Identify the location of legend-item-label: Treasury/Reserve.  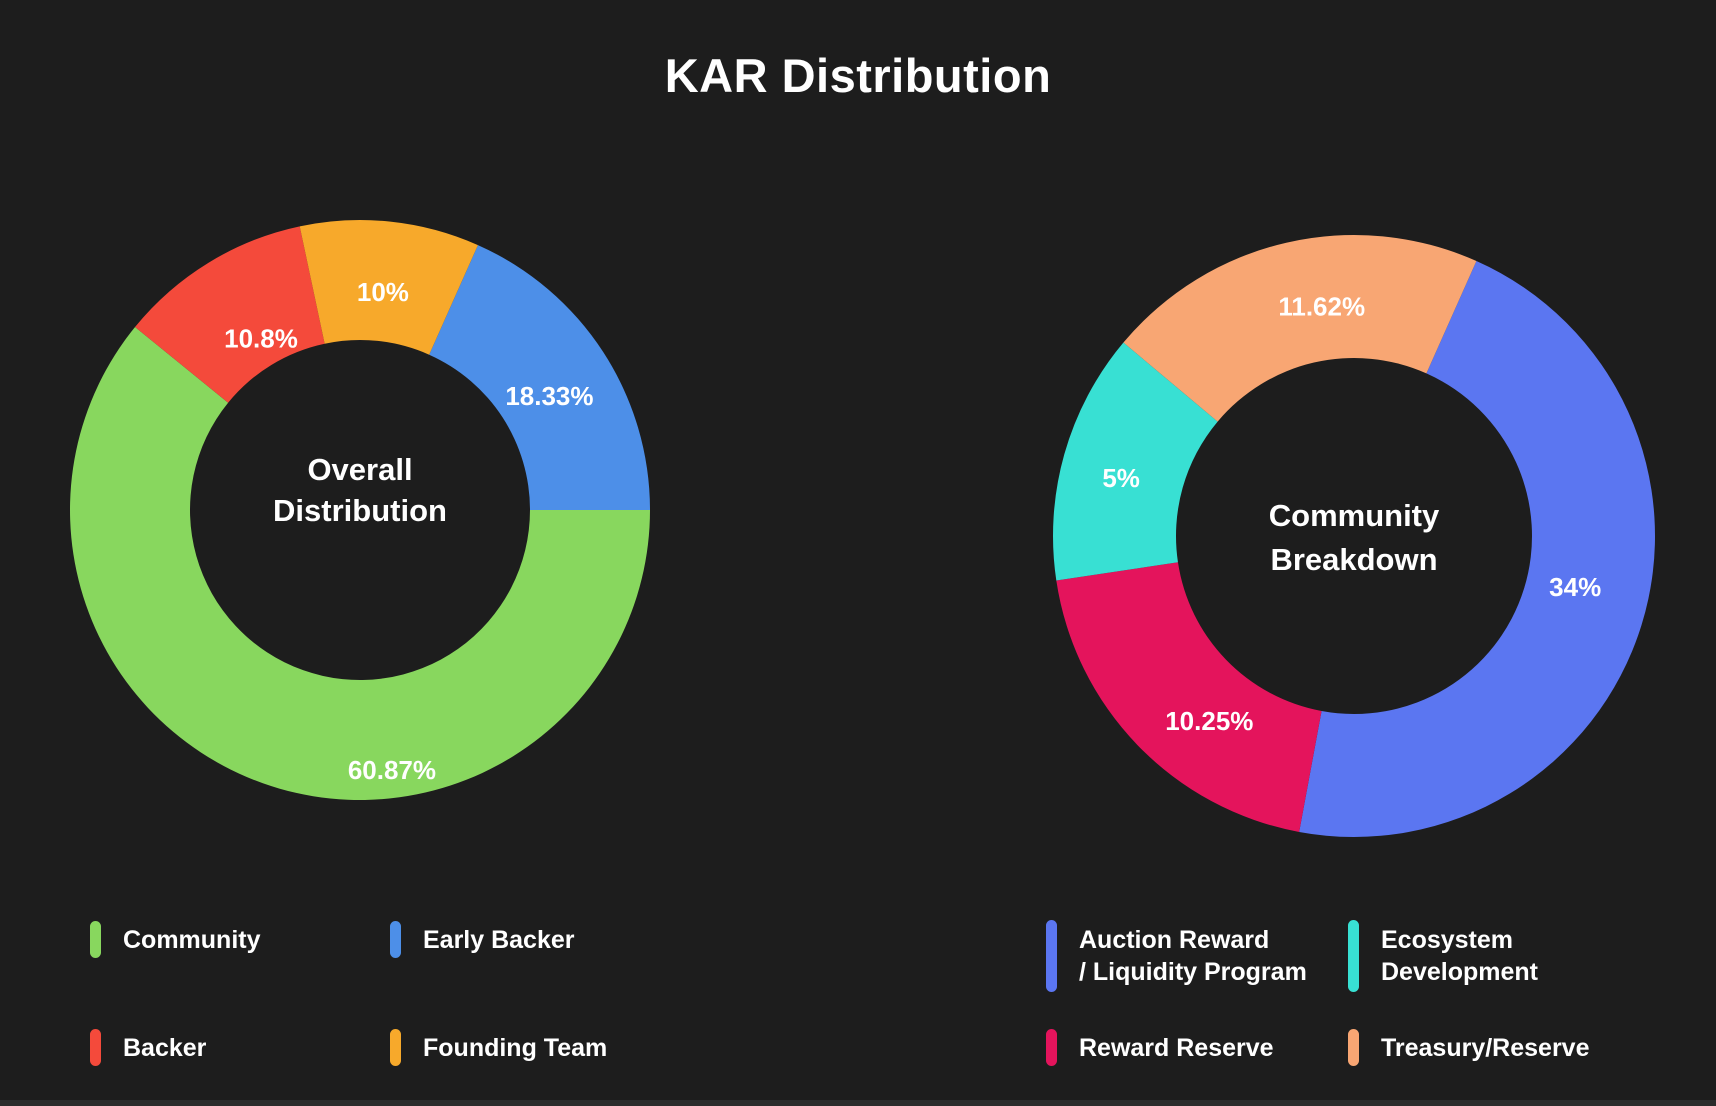
(1485, 1047).